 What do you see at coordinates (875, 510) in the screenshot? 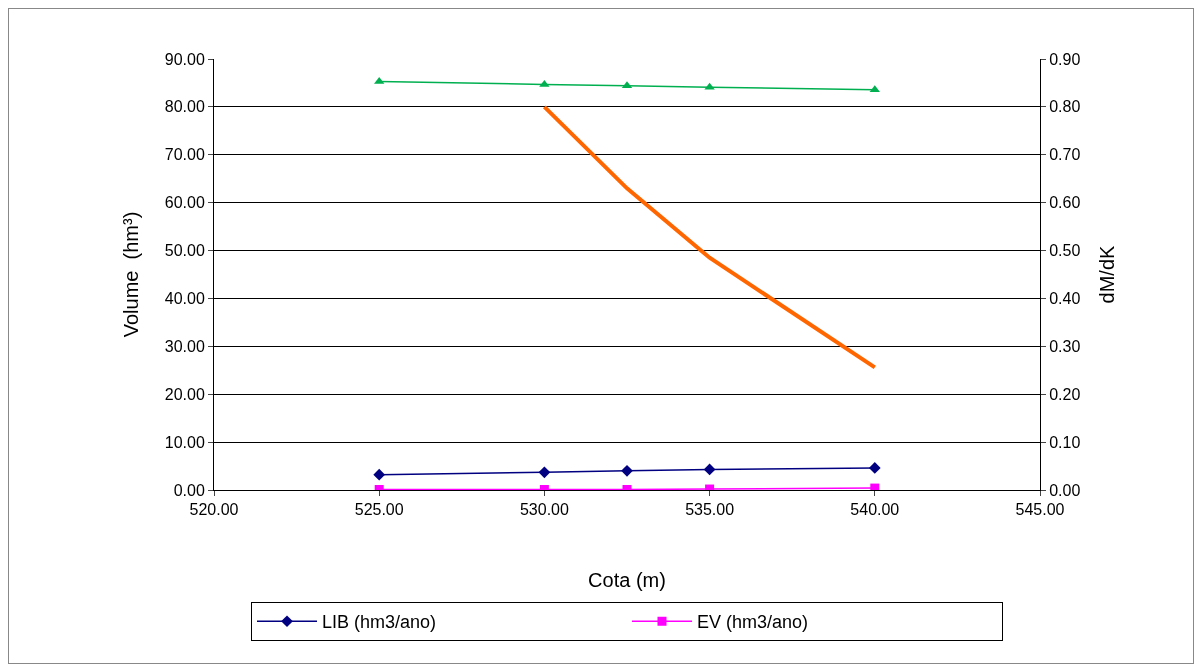
I see `x-tick-label: 540.00` at bounding box center [875, 510].